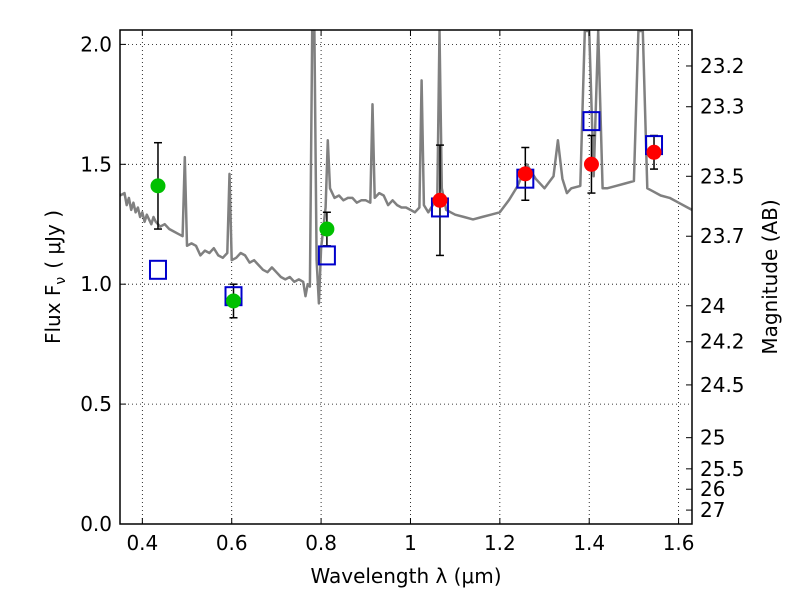  Describe the element at coordinates (53, 314) in the screenshot. I see `y-axis-label-main: Flux F` at that location.